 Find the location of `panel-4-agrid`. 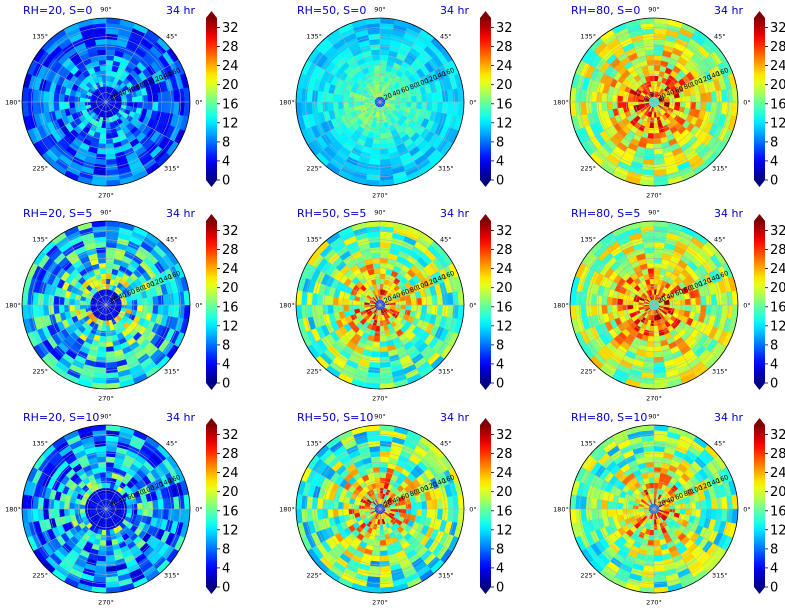

panel-4-agrid is located at coordinates (127, 269).